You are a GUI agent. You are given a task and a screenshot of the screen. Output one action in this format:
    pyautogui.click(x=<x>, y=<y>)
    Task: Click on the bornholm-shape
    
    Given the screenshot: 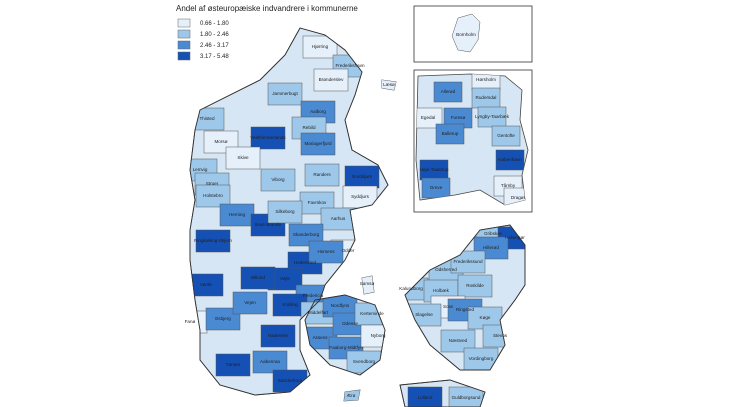 What is the action you would take?
    pyautogui.click(x=466, y=33)
    